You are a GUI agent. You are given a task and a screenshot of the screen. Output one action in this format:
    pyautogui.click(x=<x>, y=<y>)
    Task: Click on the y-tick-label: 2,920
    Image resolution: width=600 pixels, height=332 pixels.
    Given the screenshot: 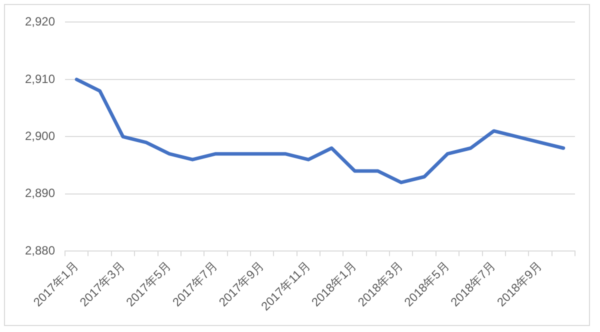 What is the action you would take?
    pyautogui.click(x=40, y=21)
    